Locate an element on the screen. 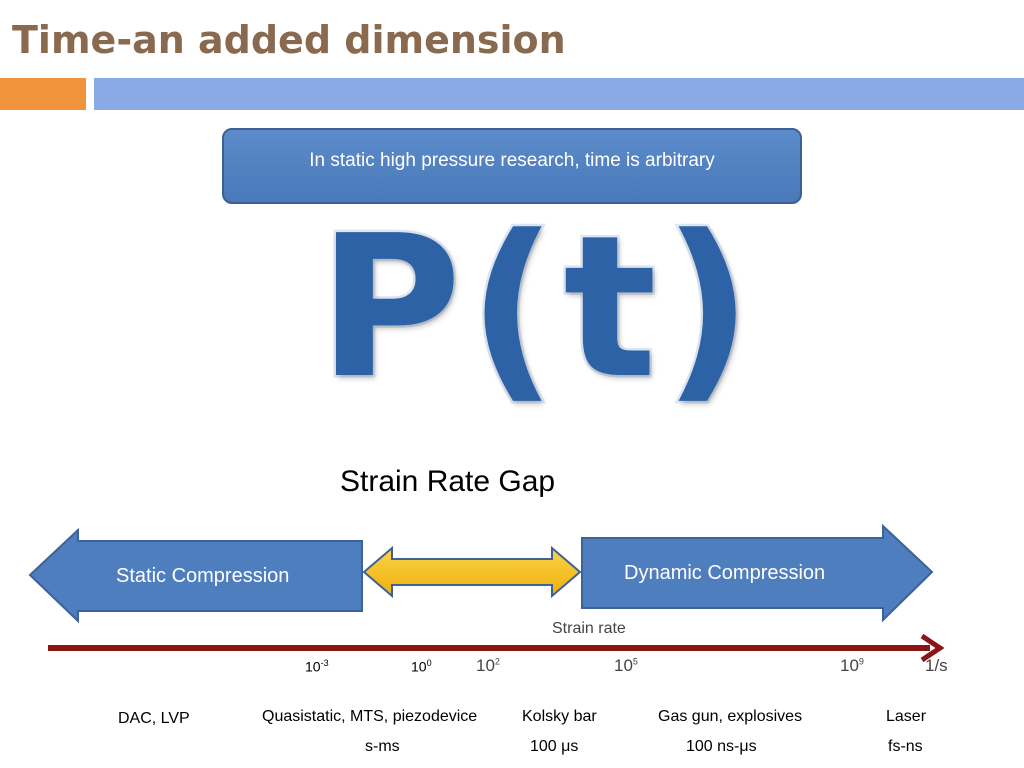  static-compression-arrow is located at coordinates (195, 575).